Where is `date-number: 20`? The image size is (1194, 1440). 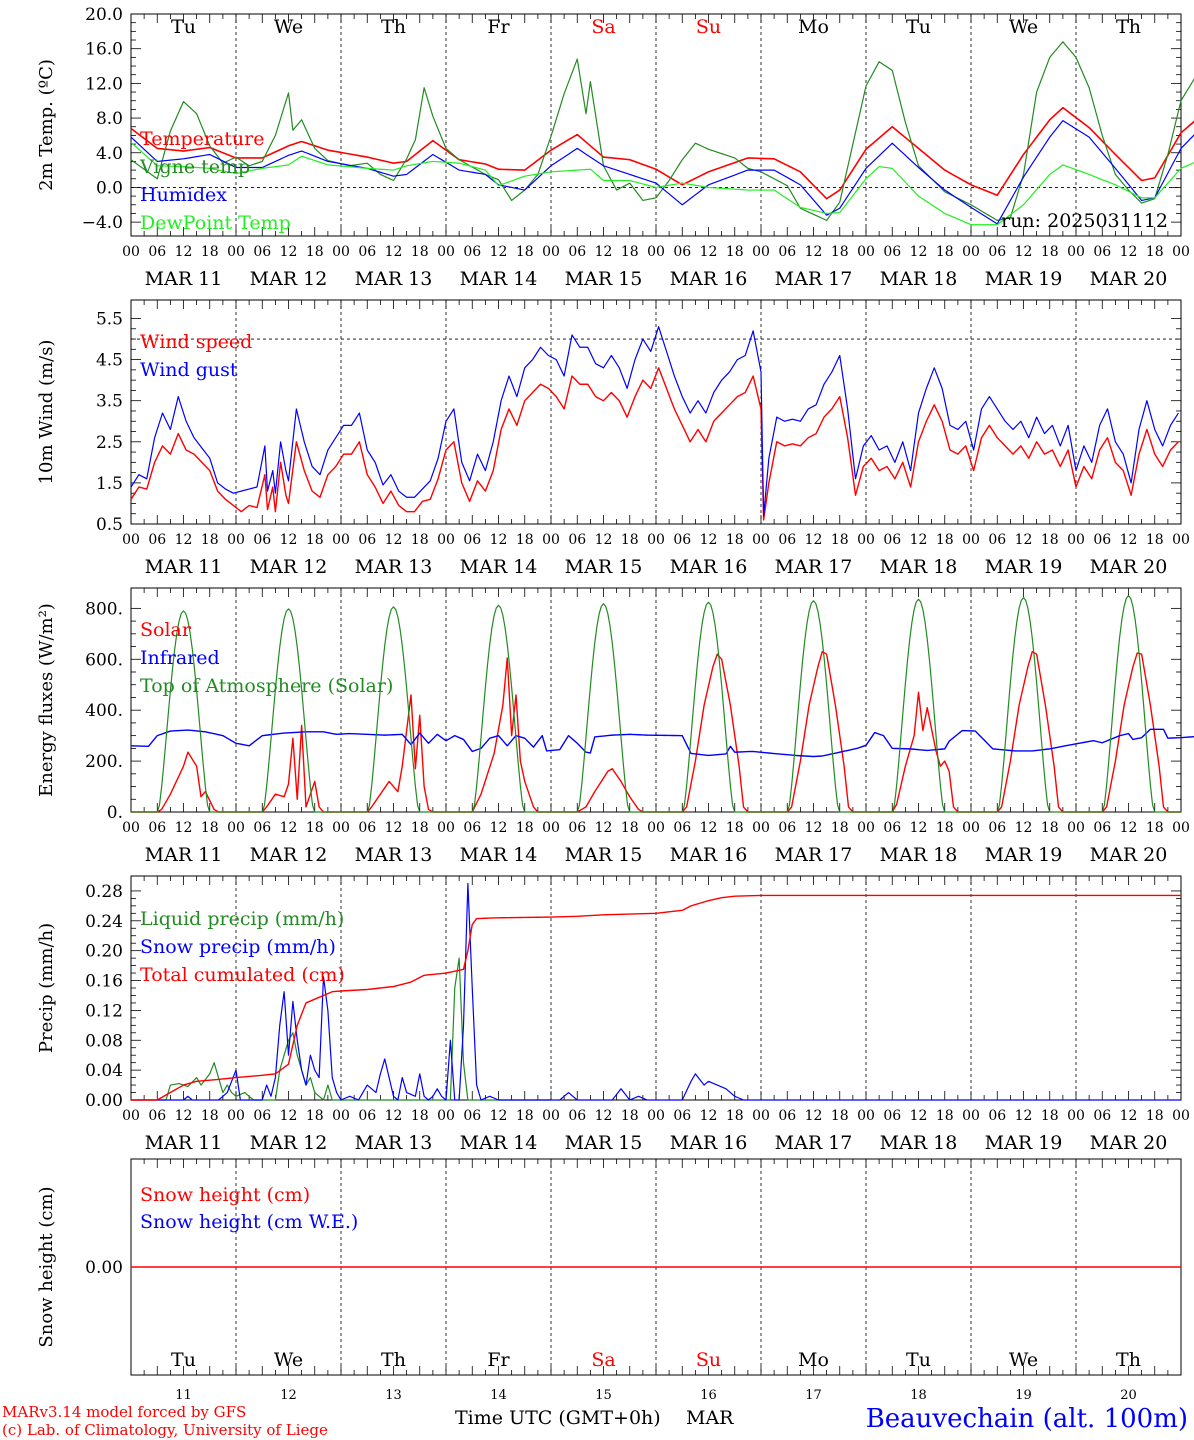 date-number: 20 is located at coordinates (1128, 1395).